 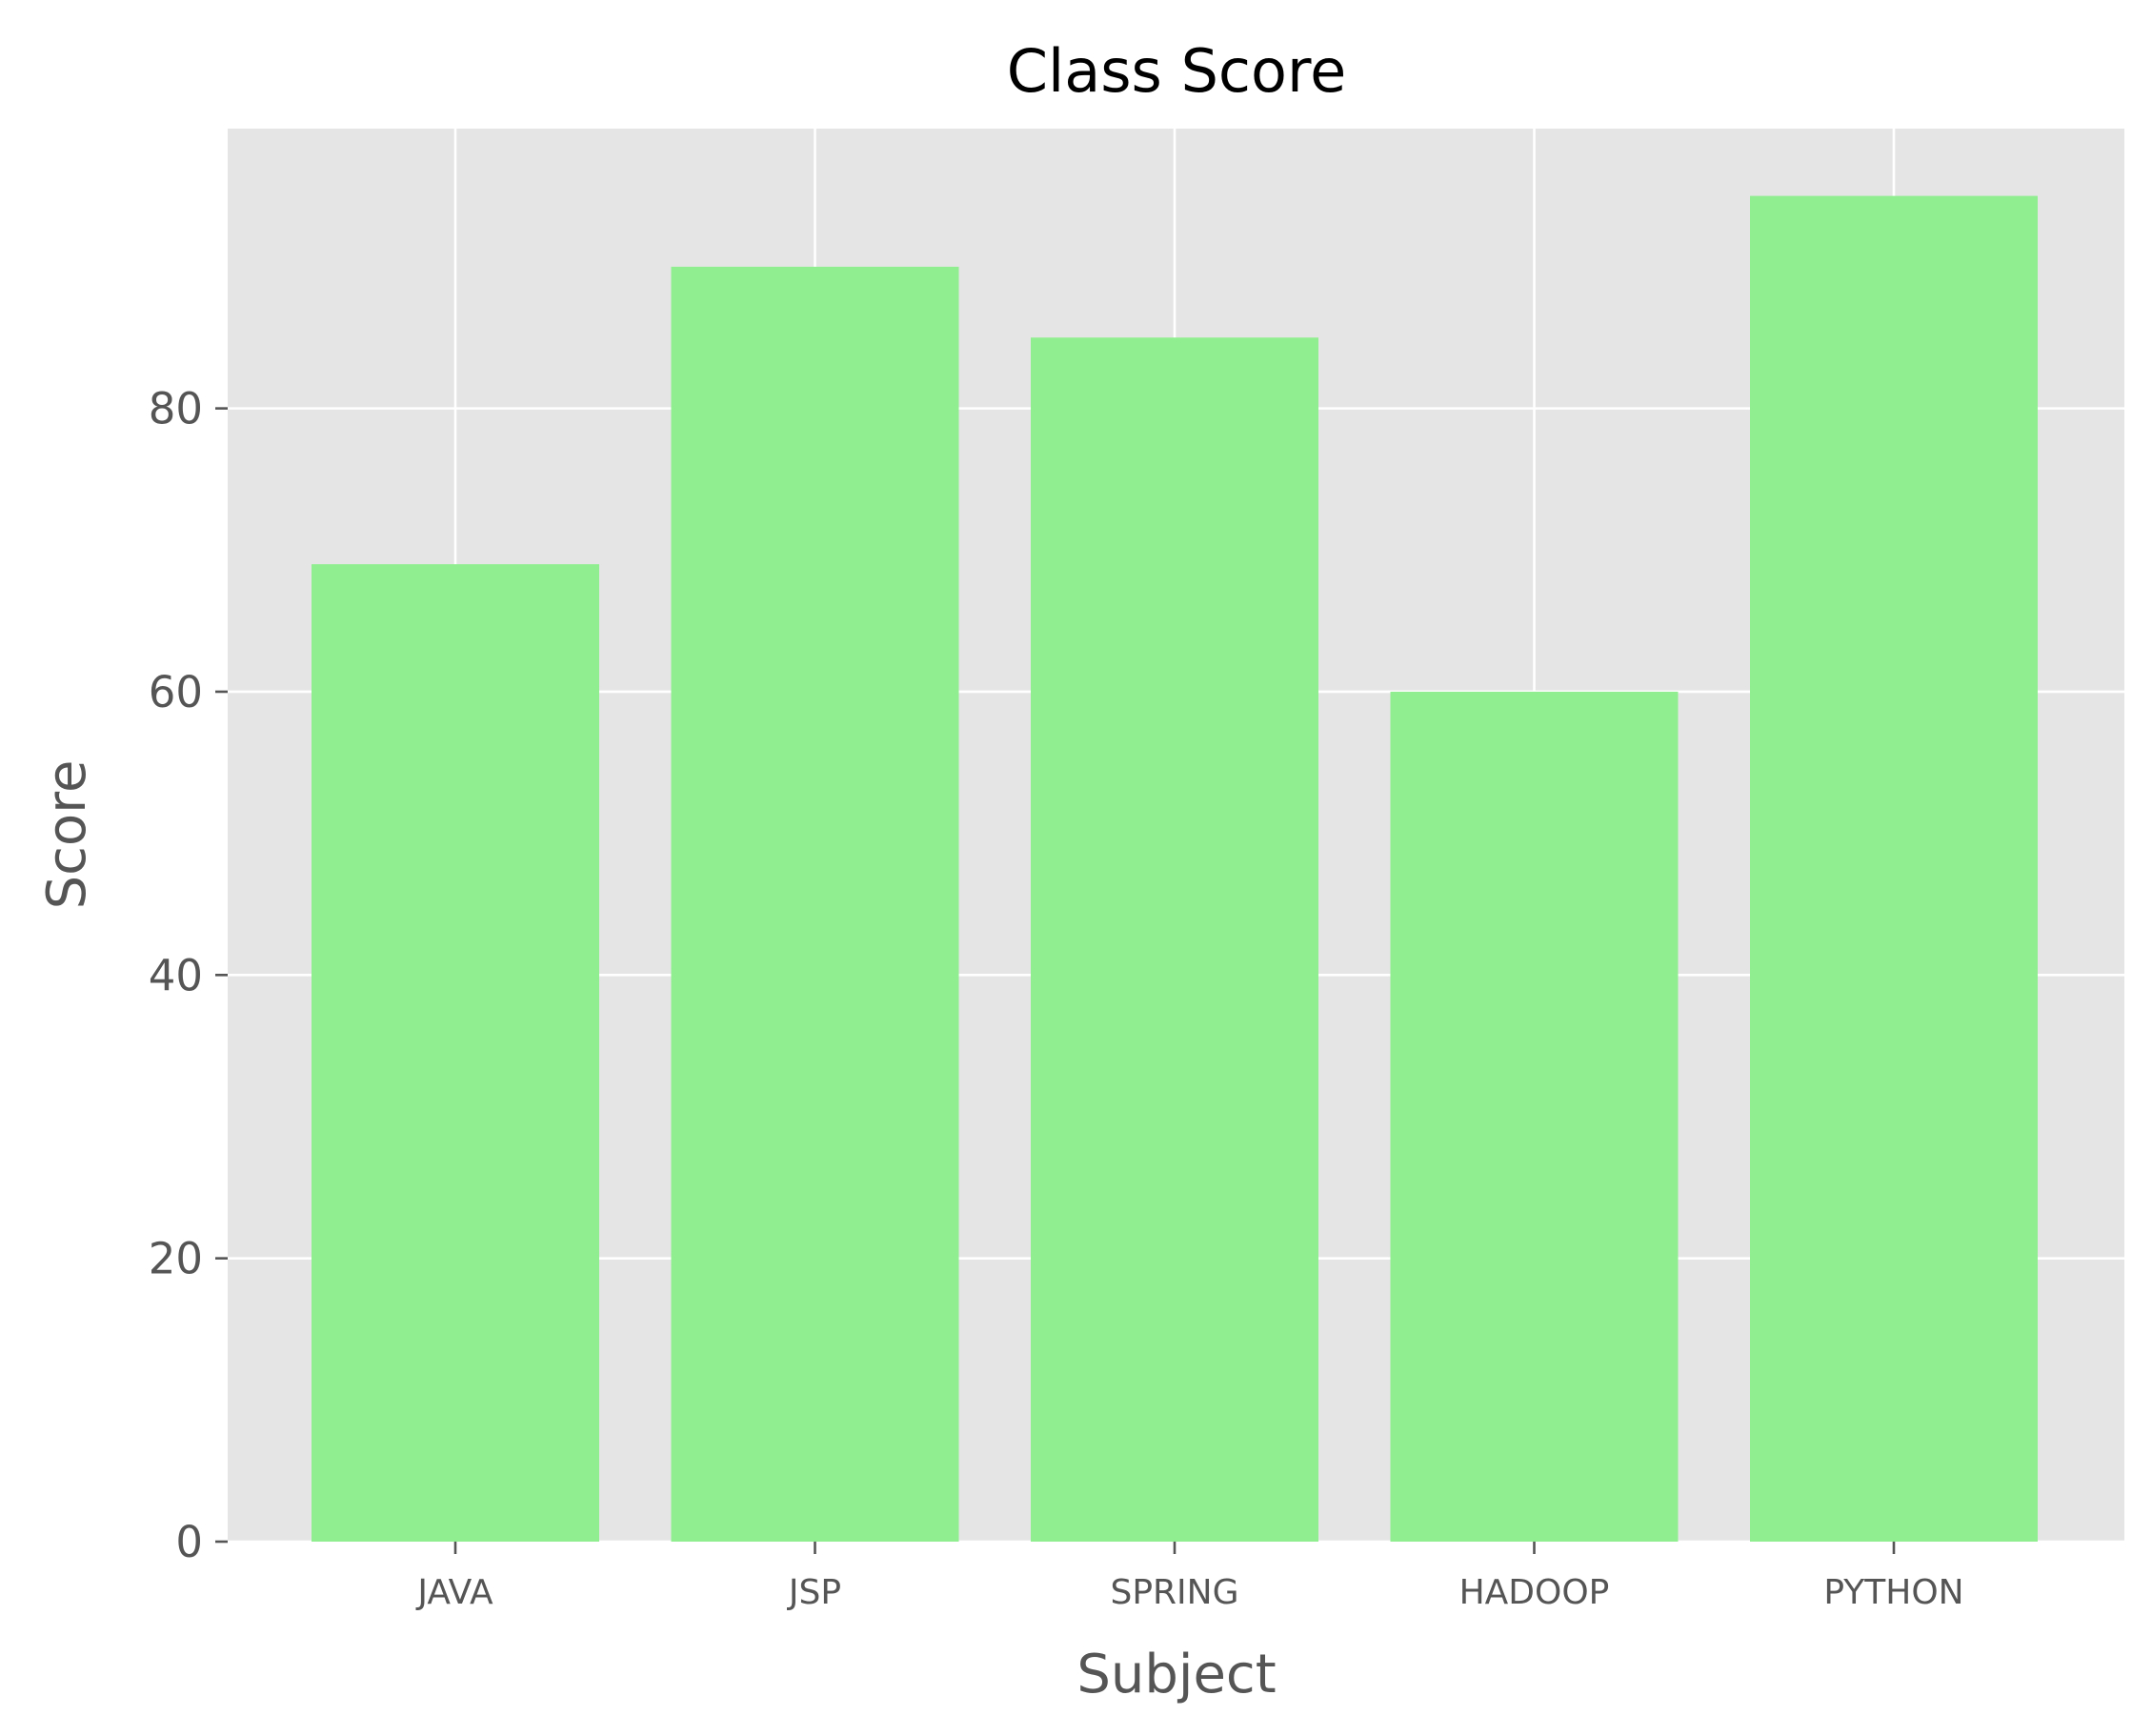 I want to click on x-tick-label: HADOOP, so click(x=1534, y=1592).